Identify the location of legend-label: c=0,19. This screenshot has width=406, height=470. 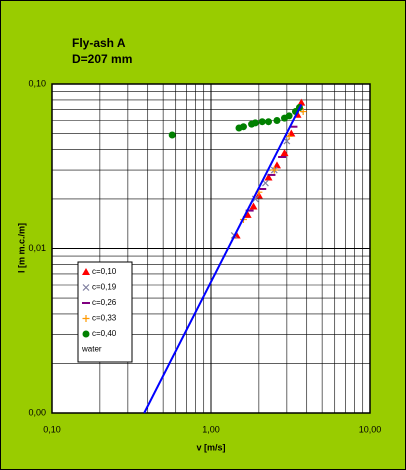
(104, 287).